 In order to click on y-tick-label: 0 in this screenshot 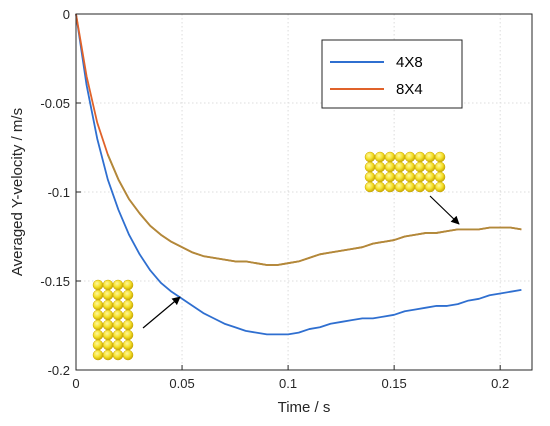, I will do `click(66, 14)`.